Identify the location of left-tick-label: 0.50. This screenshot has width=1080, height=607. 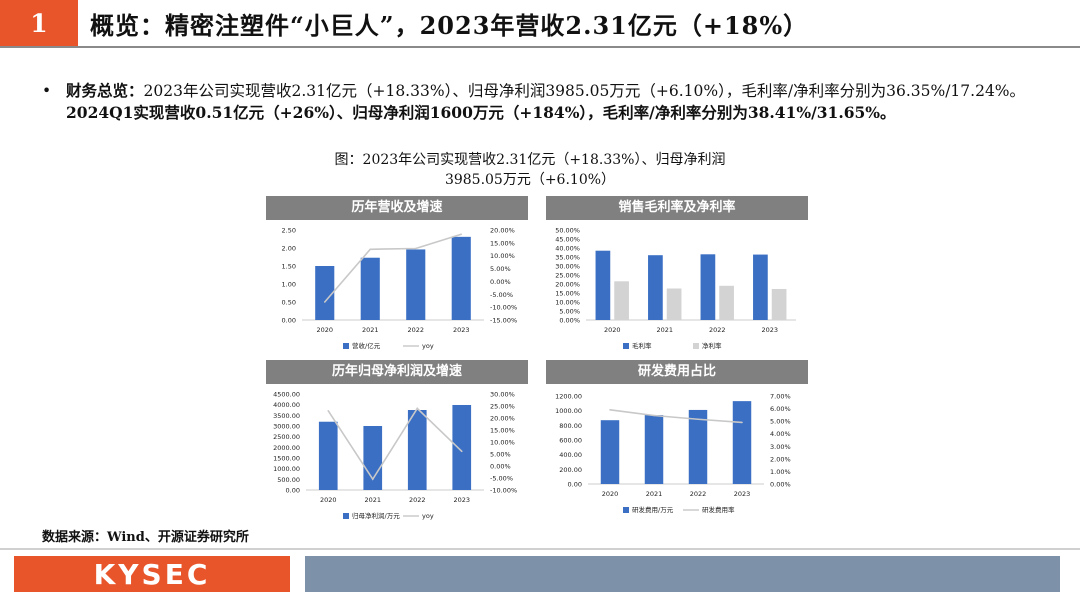
(289, 303).